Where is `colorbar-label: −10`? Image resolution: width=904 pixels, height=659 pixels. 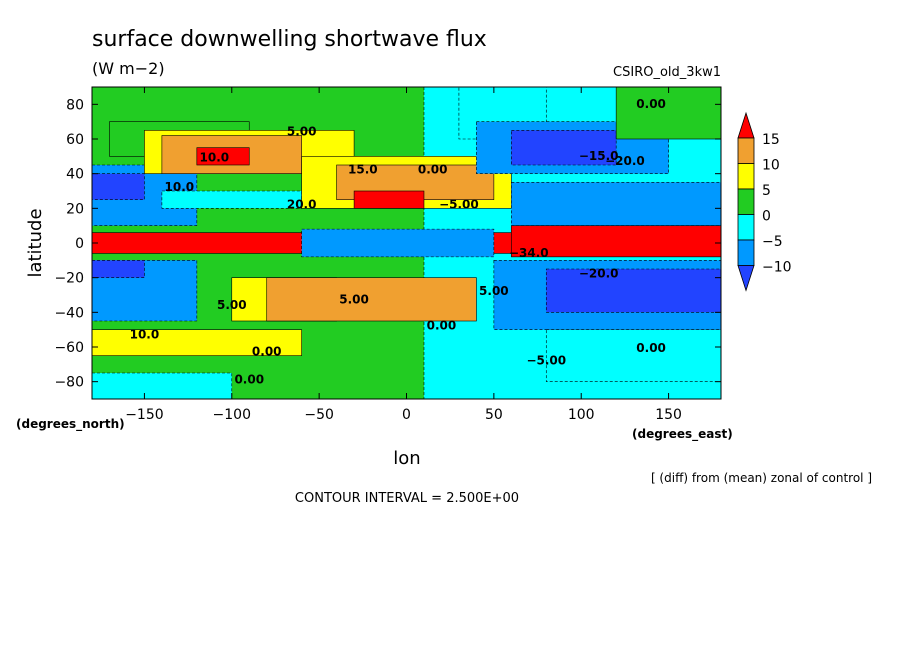
colorbar-label: −10 is located at coordinates (777, 268).